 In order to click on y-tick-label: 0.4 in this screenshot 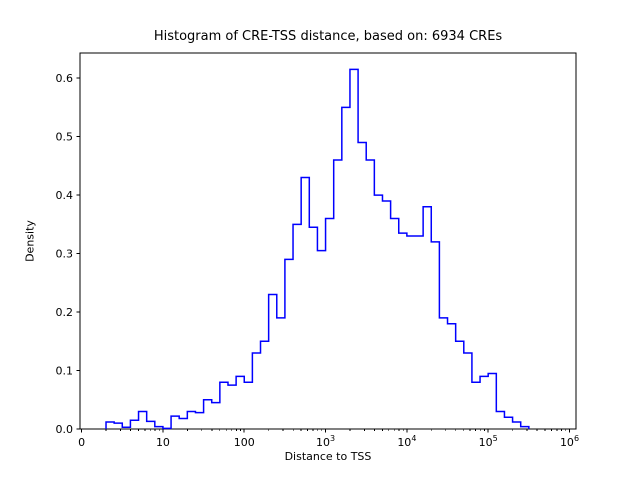, I will do `click(65, 195)`.